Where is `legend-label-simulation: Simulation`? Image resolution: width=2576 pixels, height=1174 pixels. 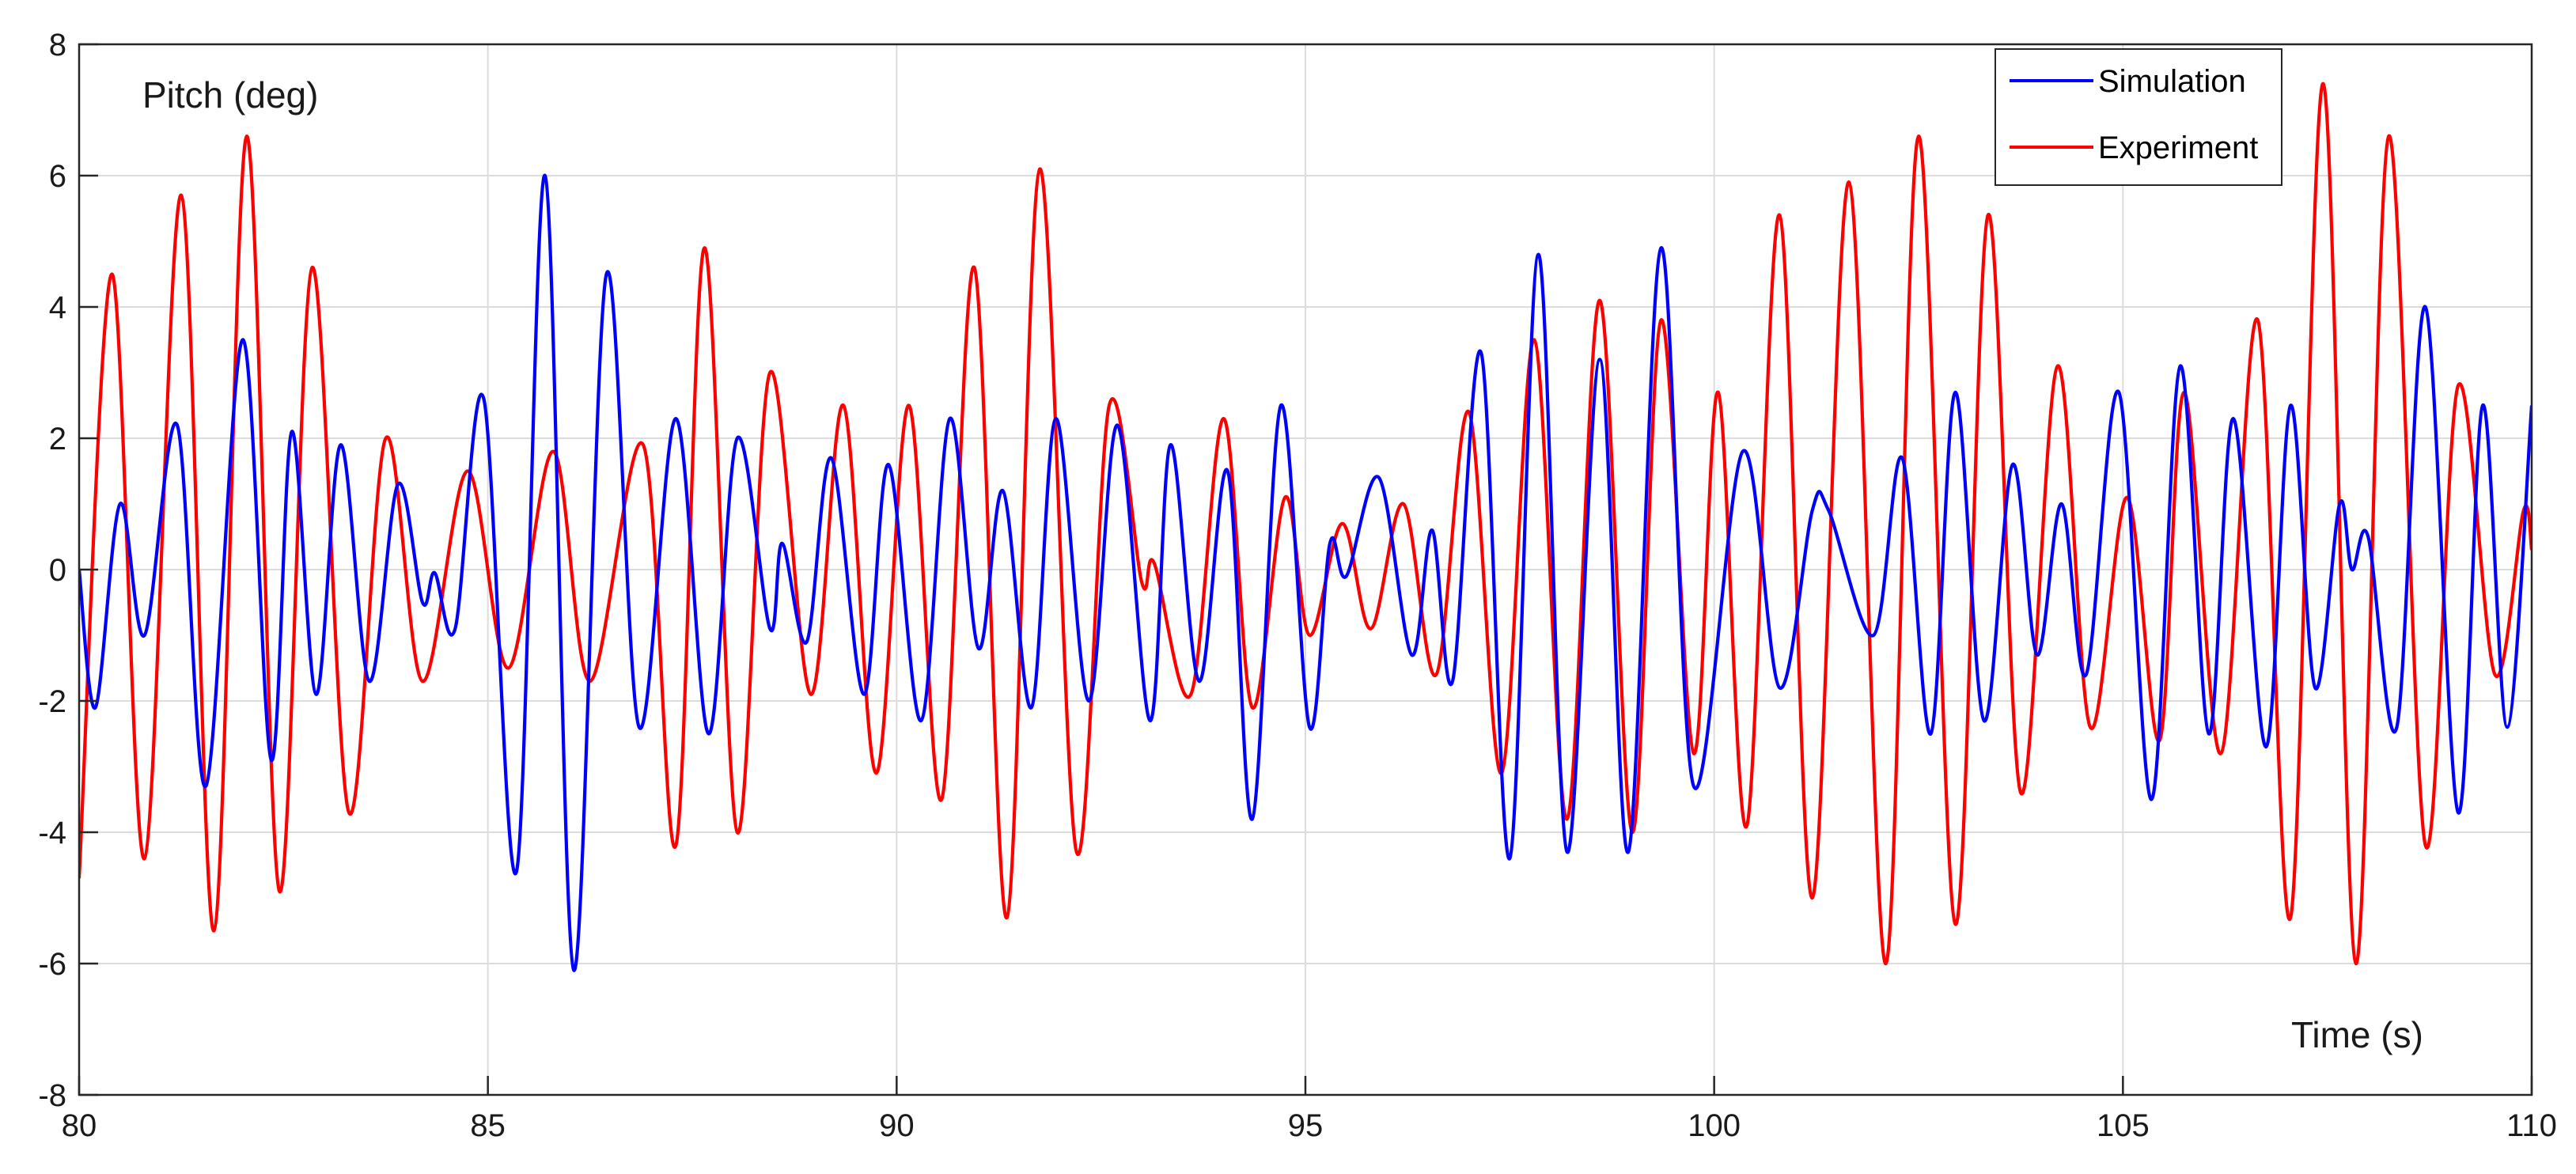 legend-label-simulation: Simulation is located at coordinates (2172, 82).